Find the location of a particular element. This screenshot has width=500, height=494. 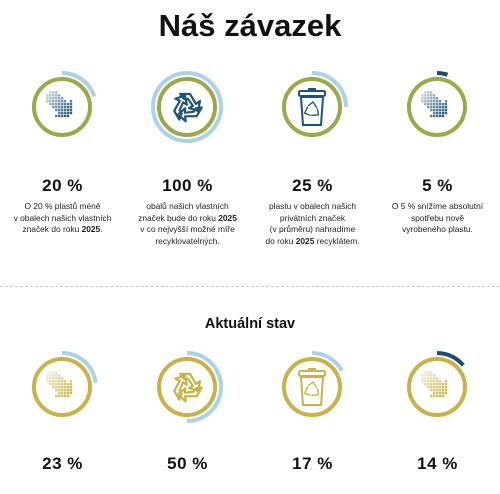

description-line: vyrobeného plastu. is located at coordinates (437, 229).